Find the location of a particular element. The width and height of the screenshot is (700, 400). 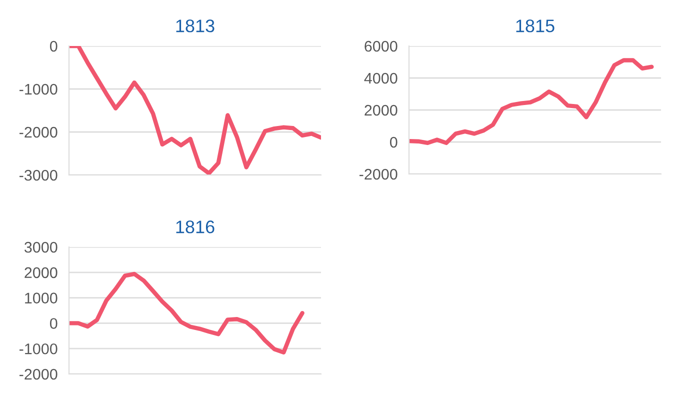

chart-title: 1816 is located at coordinates (195, 227).